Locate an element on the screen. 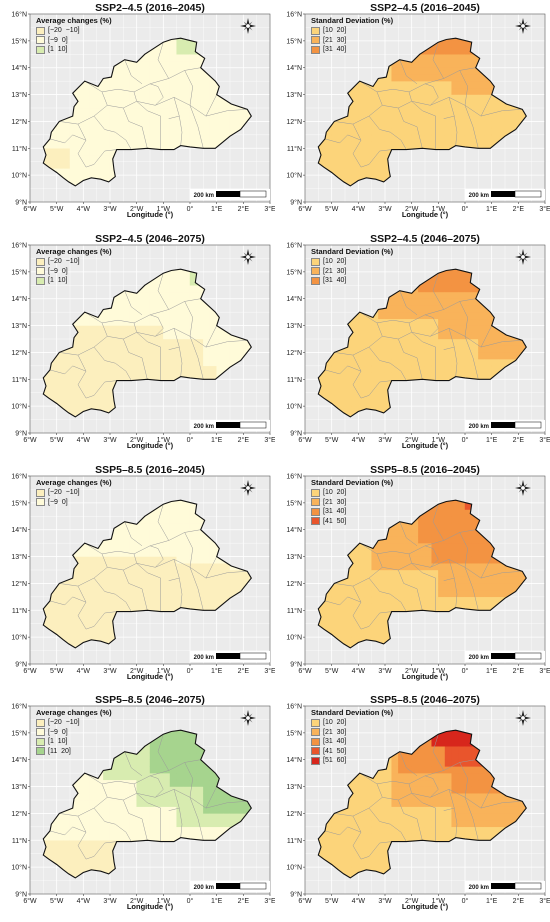 The width and height of the screenshot is (550, 922). scale-bar-white is located at coordinates (528, 194).